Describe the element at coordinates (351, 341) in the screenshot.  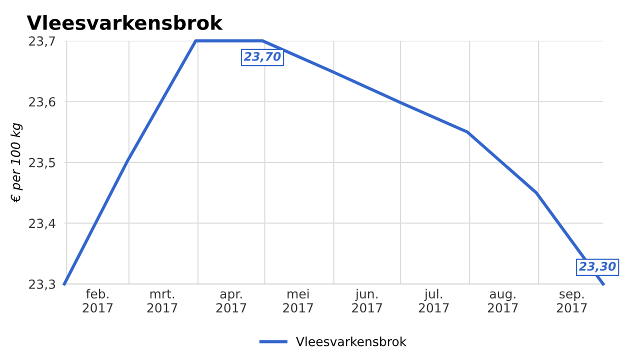
I see `legend-label: Vleesvarkensbrok` at that location.